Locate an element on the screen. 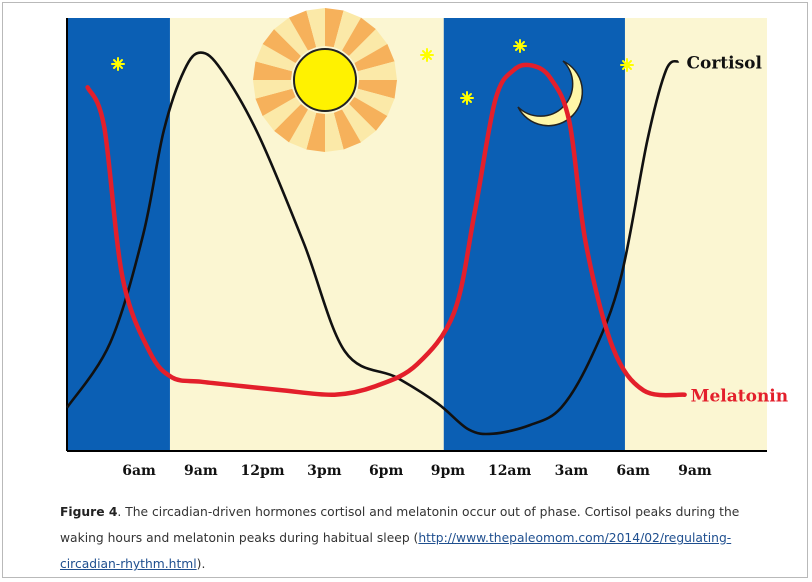  x-tick-label: 9pm is located at coordinates (448, 471).